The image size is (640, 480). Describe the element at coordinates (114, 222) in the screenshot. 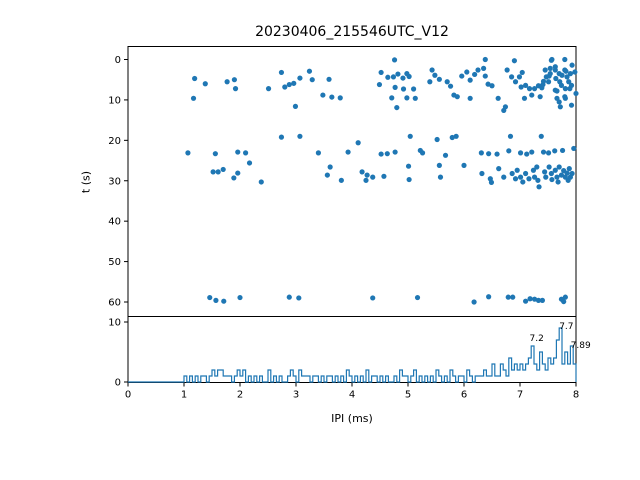

I see `tick-label: 40` at that location.